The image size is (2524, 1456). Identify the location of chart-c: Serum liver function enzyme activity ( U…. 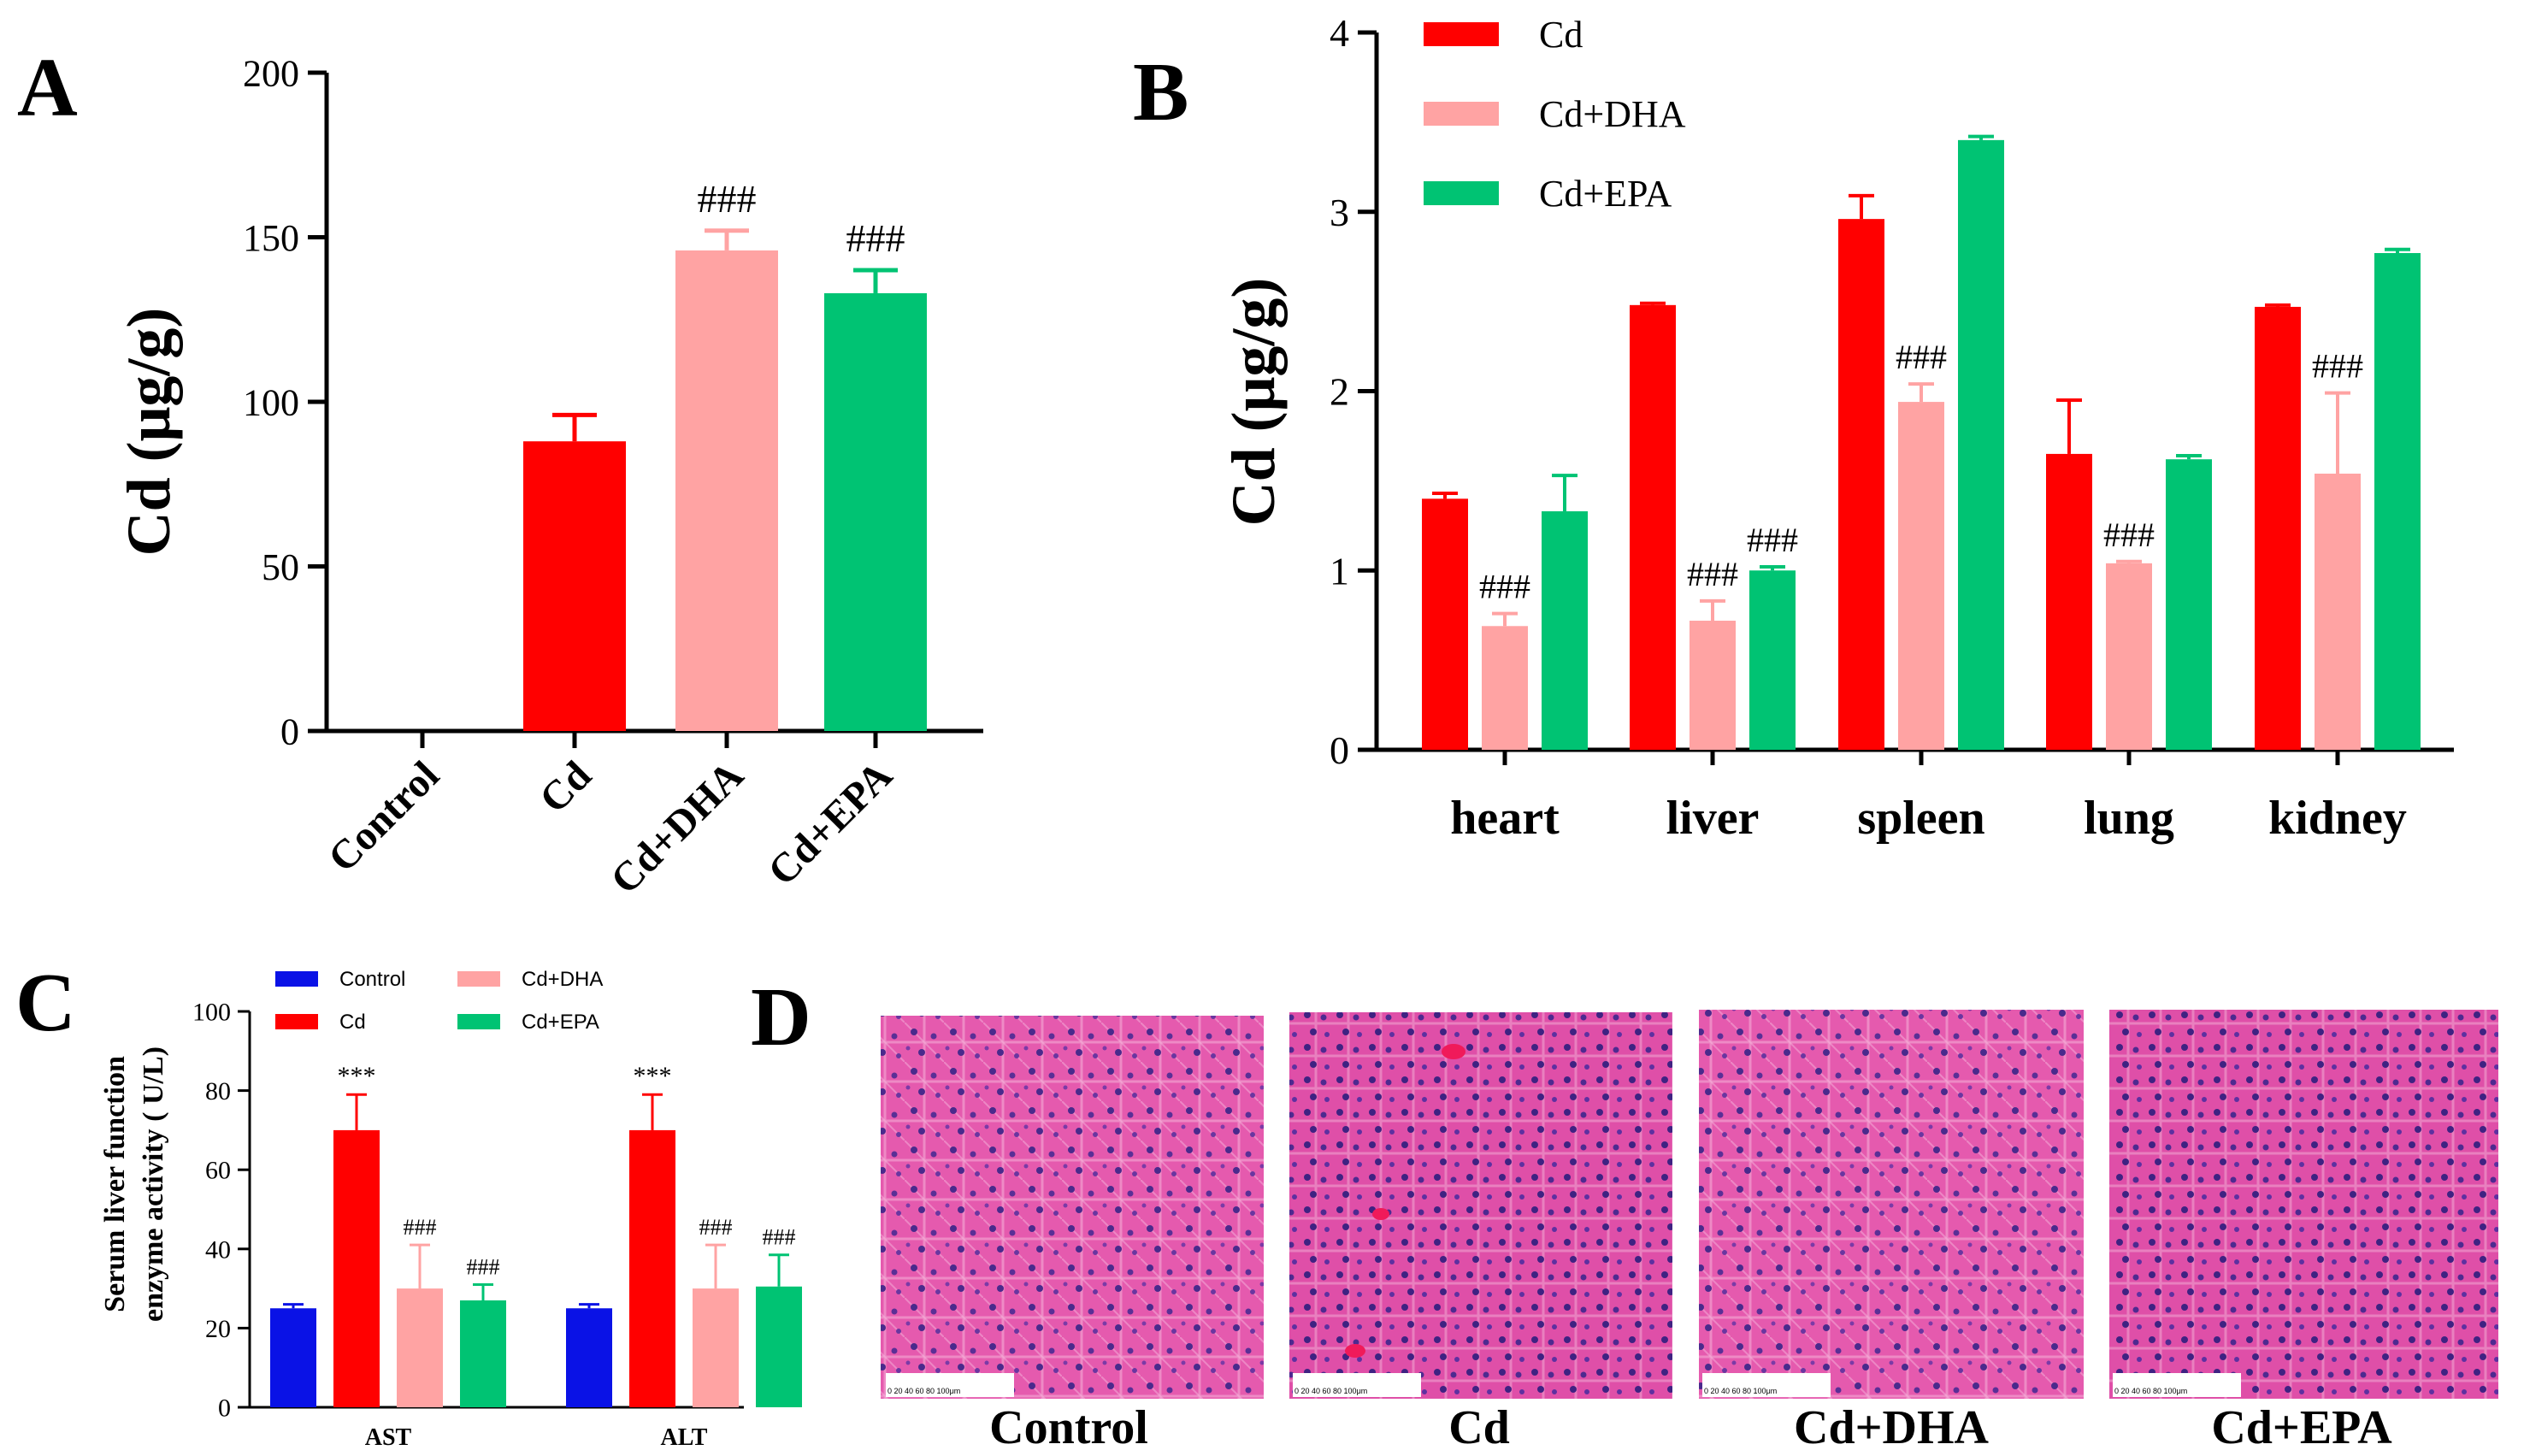
(450, 1209).